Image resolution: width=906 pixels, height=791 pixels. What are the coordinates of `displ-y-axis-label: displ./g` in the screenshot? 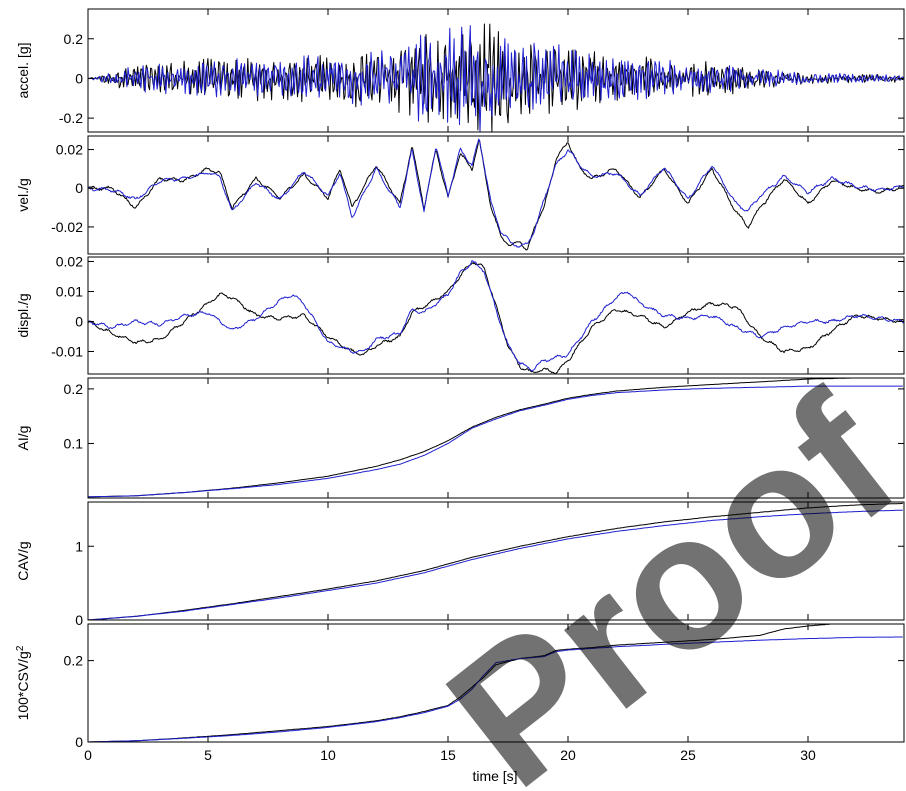 It's located at (23, 315).